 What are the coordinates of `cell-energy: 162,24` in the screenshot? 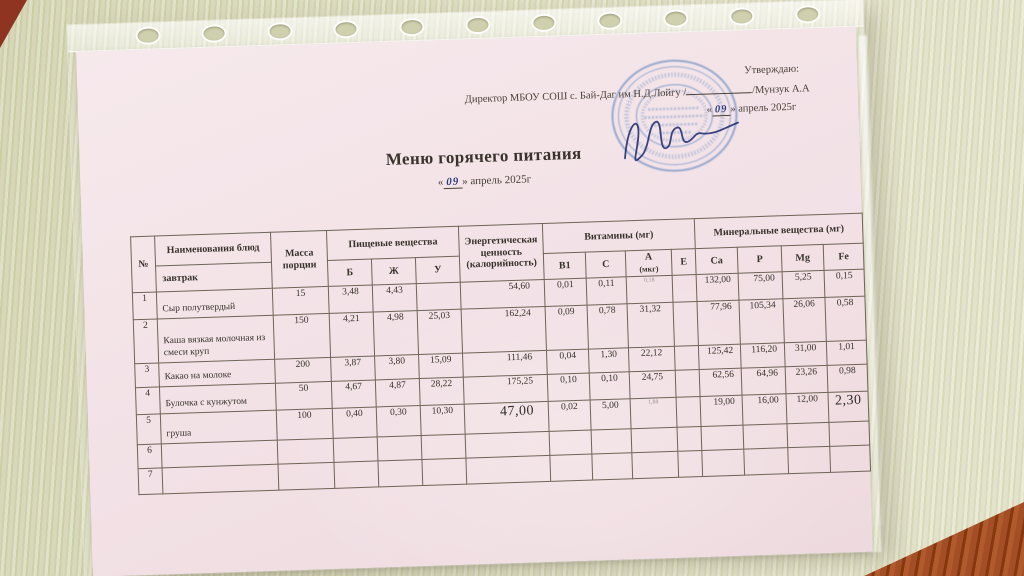 It's located at (504, 330).